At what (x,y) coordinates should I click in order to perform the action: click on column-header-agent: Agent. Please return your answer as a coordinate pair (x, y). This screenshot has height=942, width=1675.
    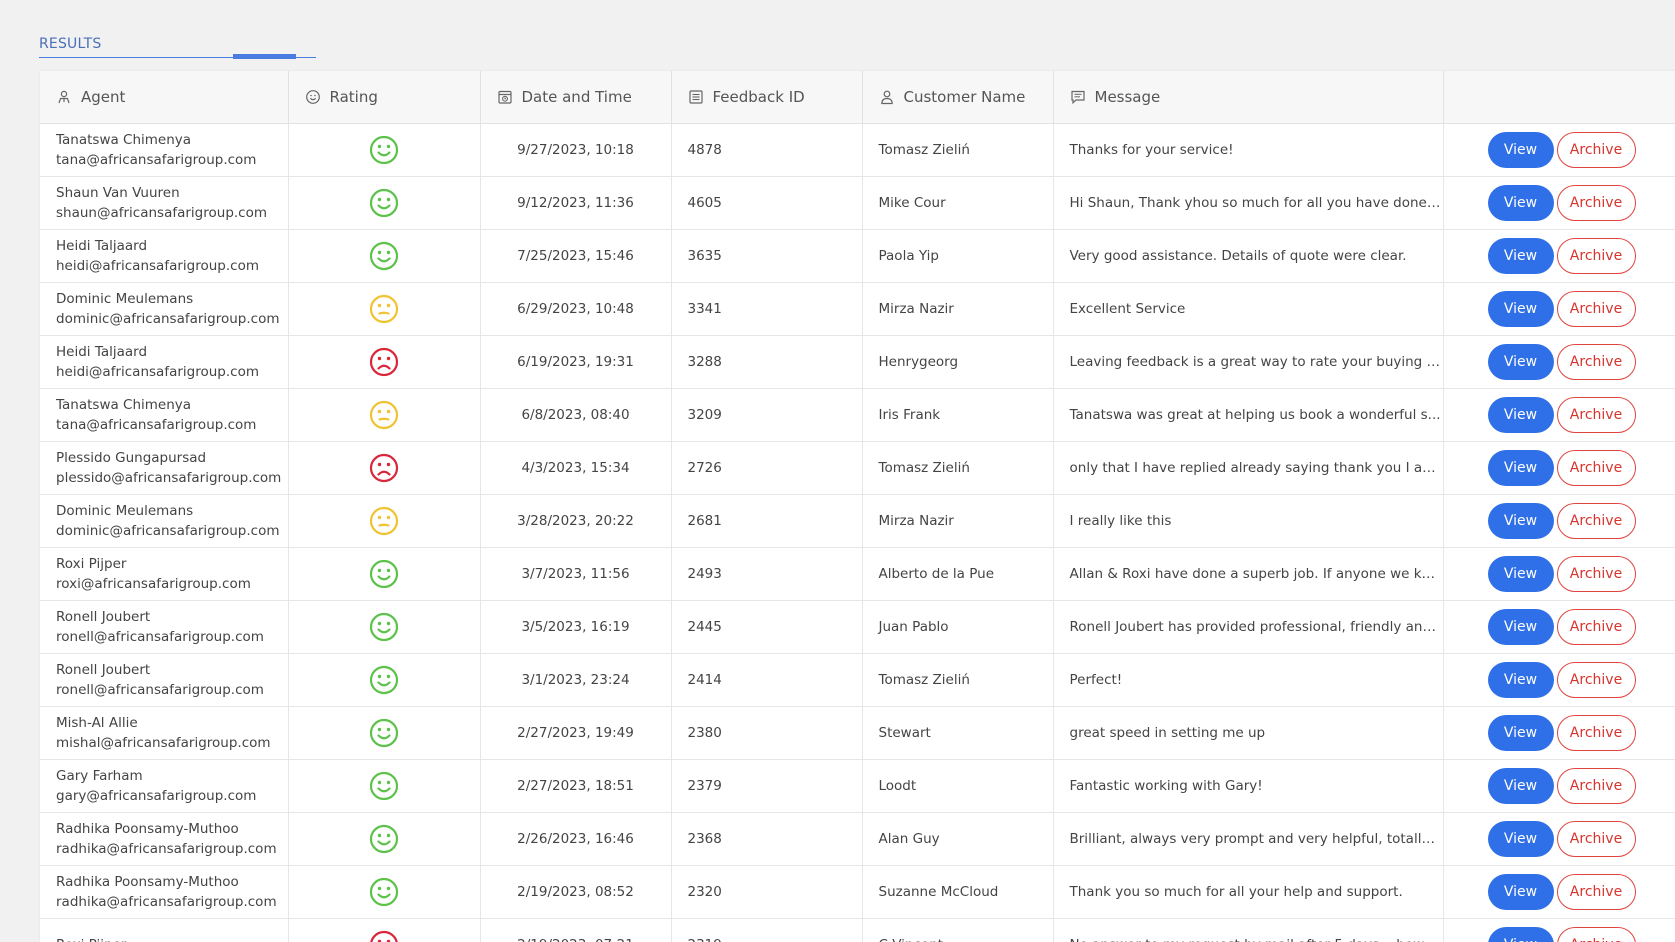
    Looking at the image, I should click on (164, 97).